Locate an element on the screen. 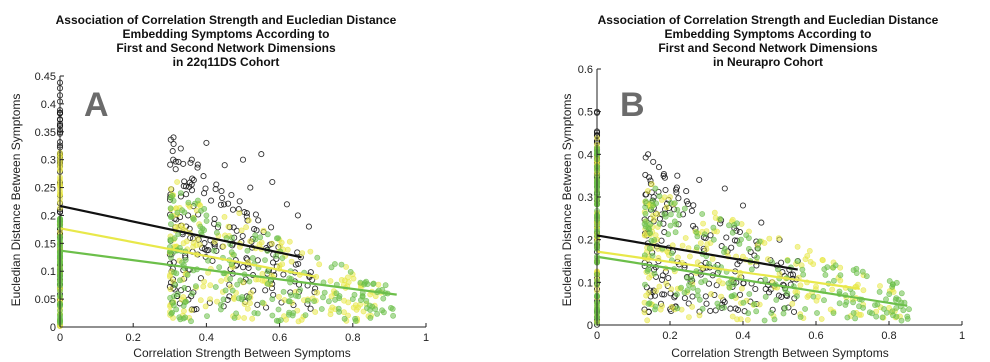  x-tick-label: 0.2 is located at coordinates (133, 338).